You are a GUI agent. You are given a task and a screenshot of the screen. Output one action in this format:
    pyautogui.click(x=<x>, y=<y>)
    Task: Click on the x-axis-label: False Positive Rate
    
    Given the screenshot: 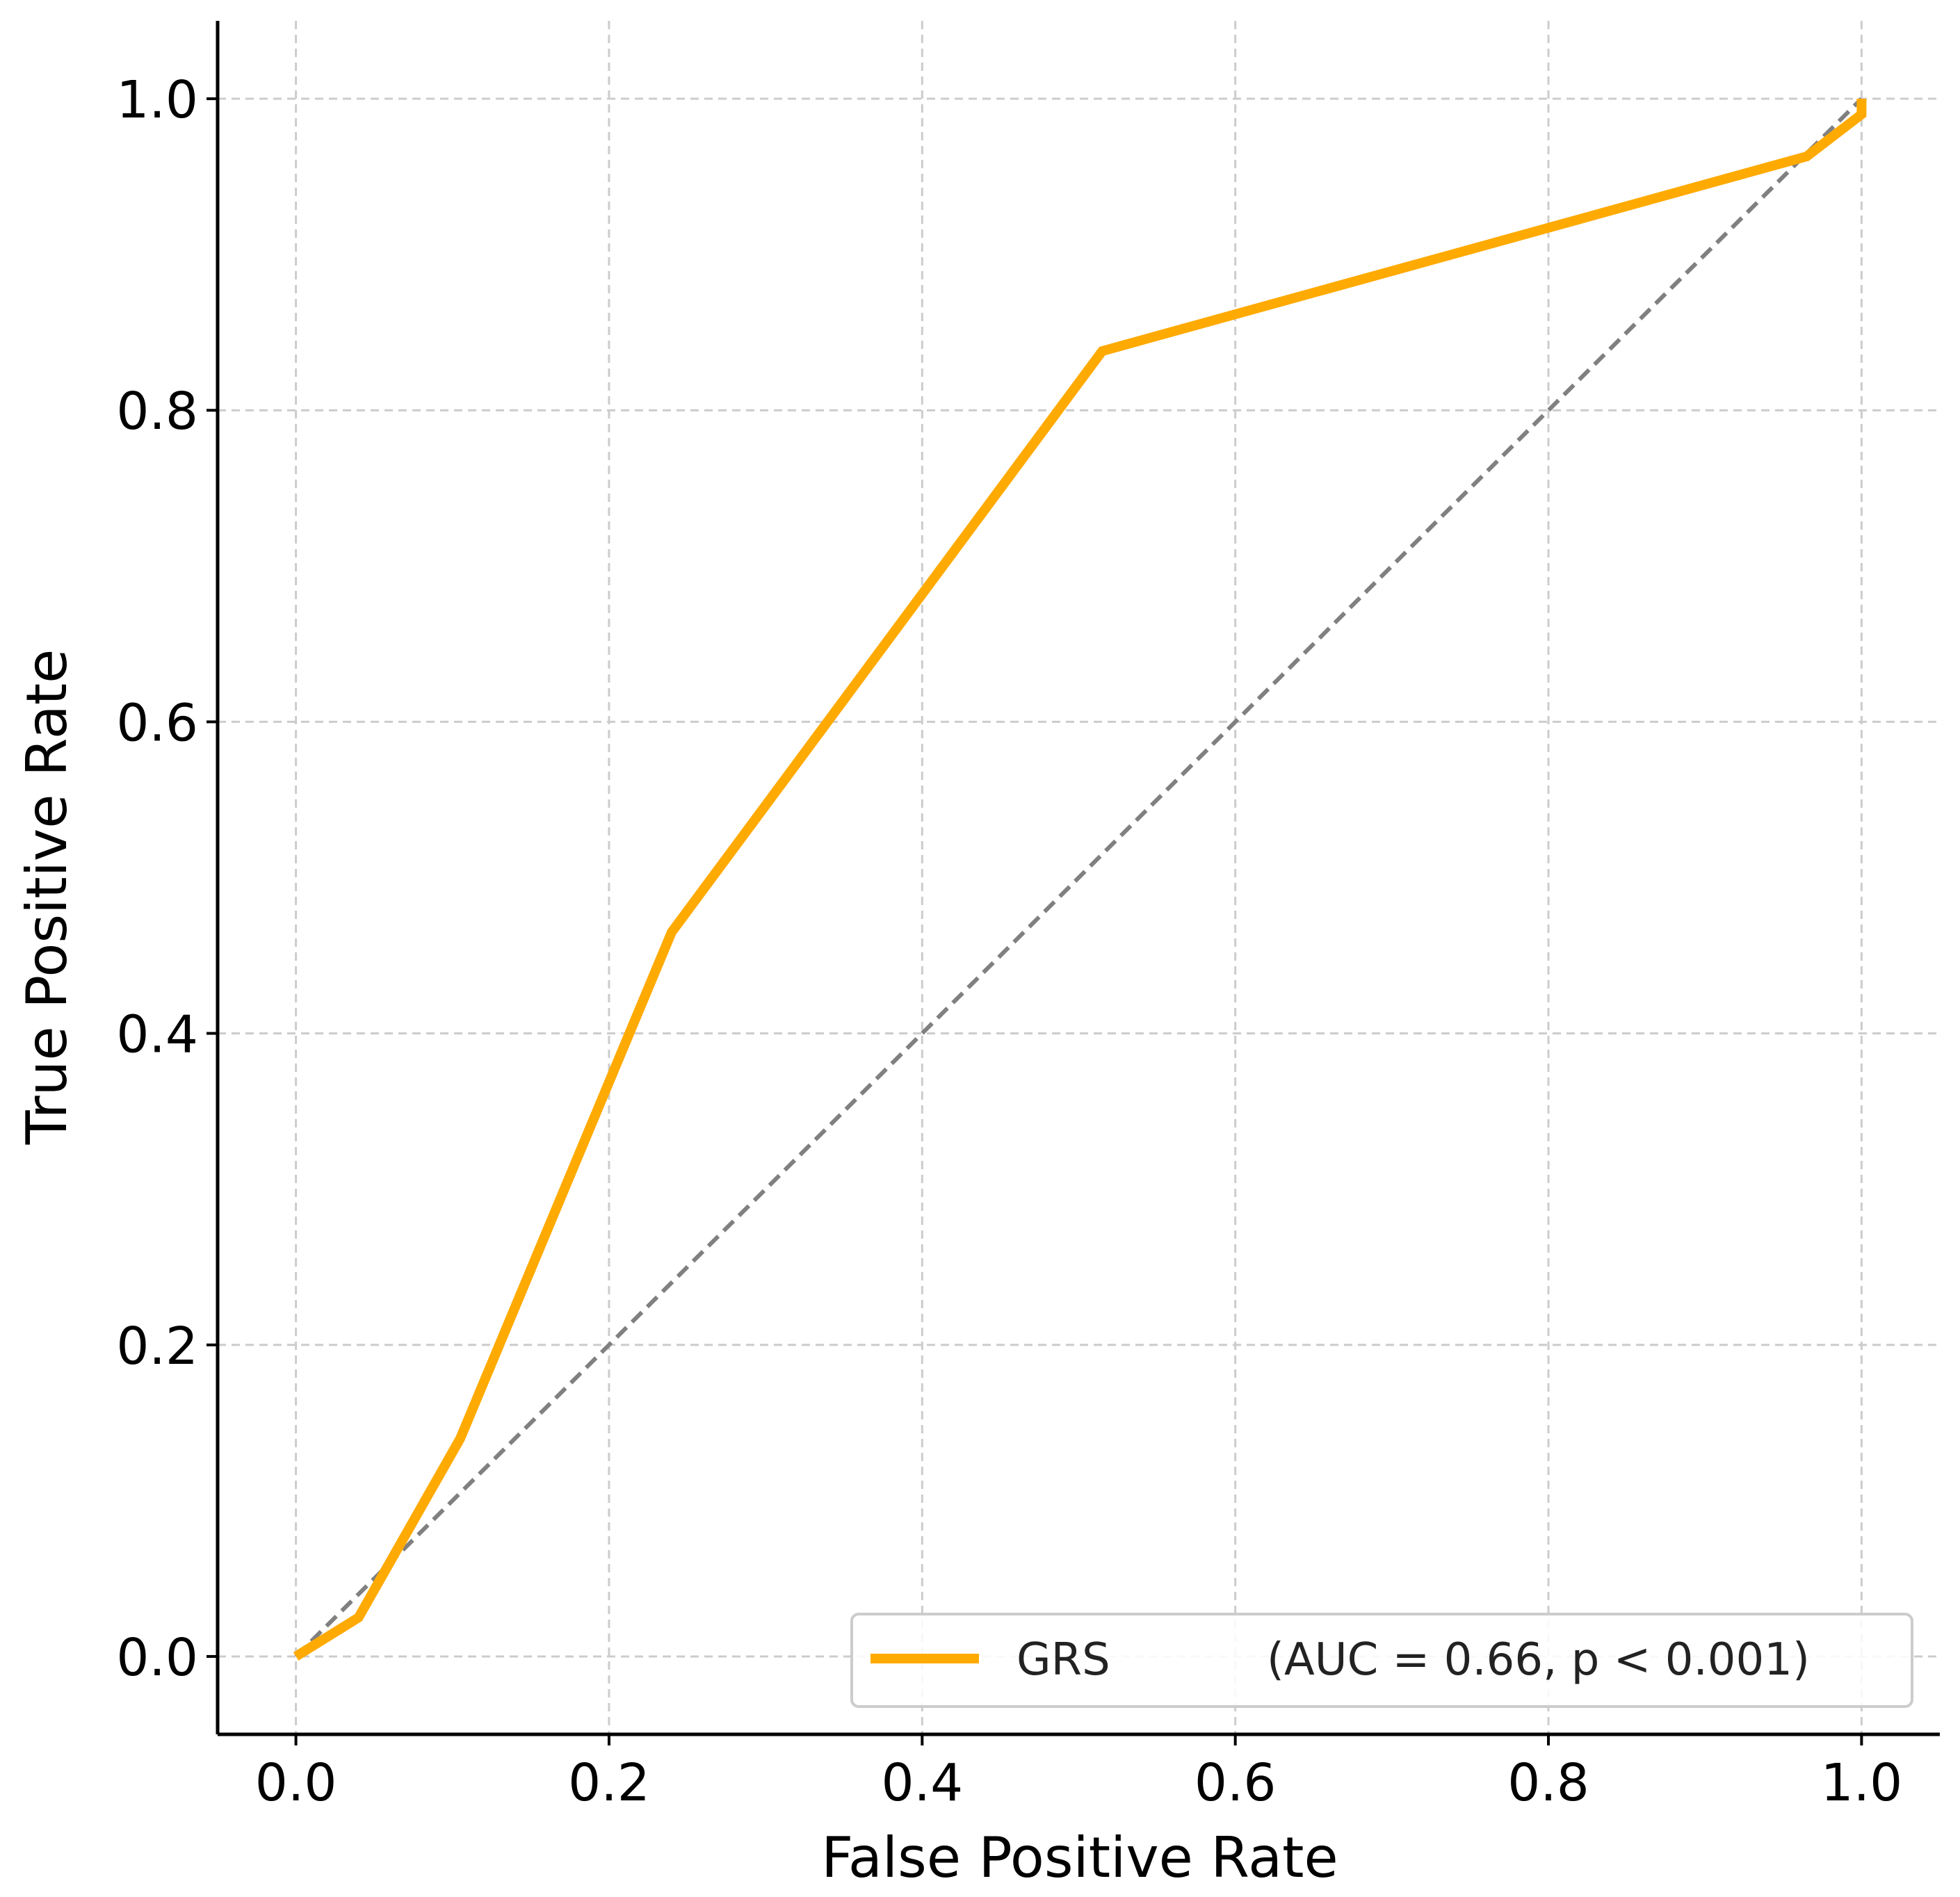 What is the action you would take?
    pyautogui.click(x=1079, y=1857)
    